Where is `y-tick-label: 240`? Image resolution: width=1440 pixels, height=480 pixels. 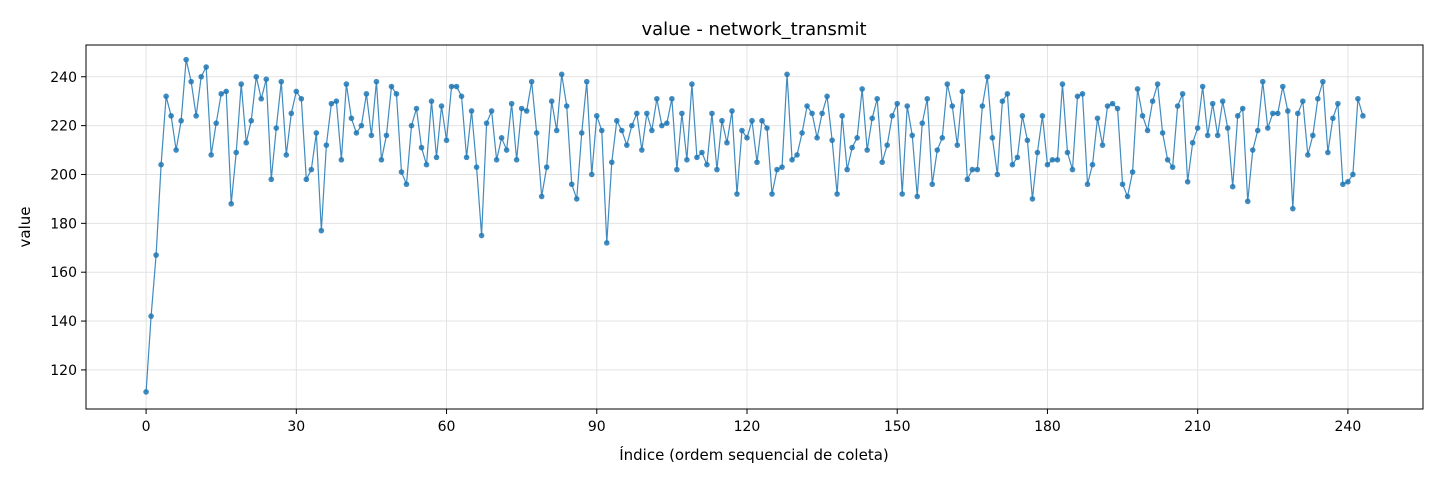
y-tick-label: 240 is located at coordinates (63, 78).